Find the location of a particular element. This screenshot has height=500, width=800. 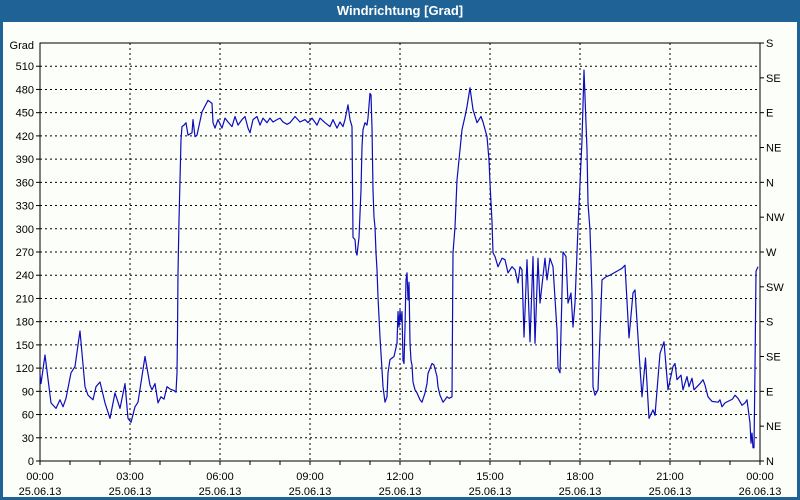

y-left-tick-label: 270 is located at coordinates (25, 253).